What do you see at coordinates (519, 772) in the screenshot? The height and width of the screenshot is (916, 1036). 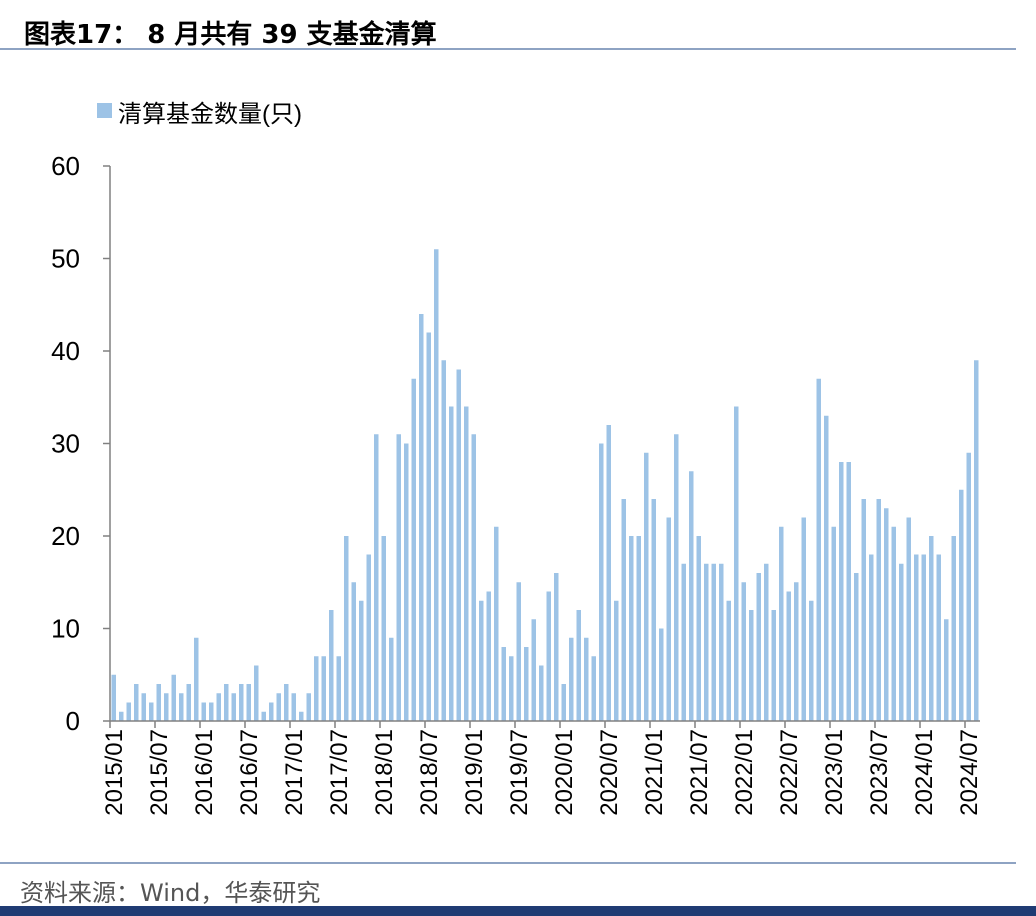 I see `x-tick-label: 2019/07` at bounding box center [519, 772].